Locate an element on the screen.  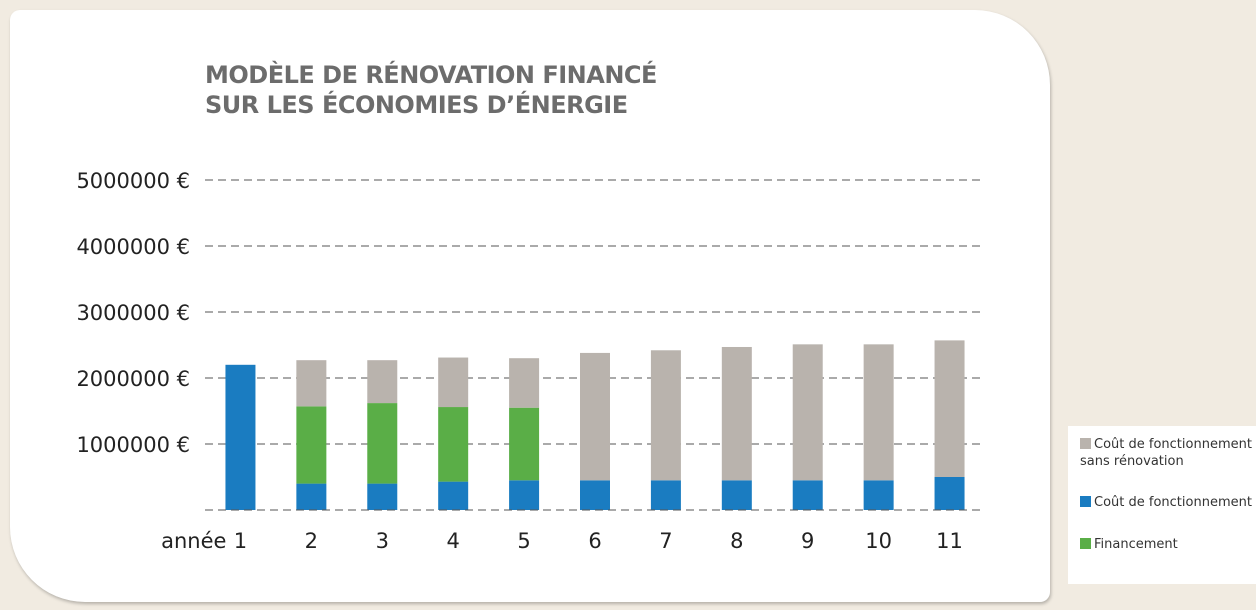
x-tick-label: 3 is located at coordinates (382, 541).